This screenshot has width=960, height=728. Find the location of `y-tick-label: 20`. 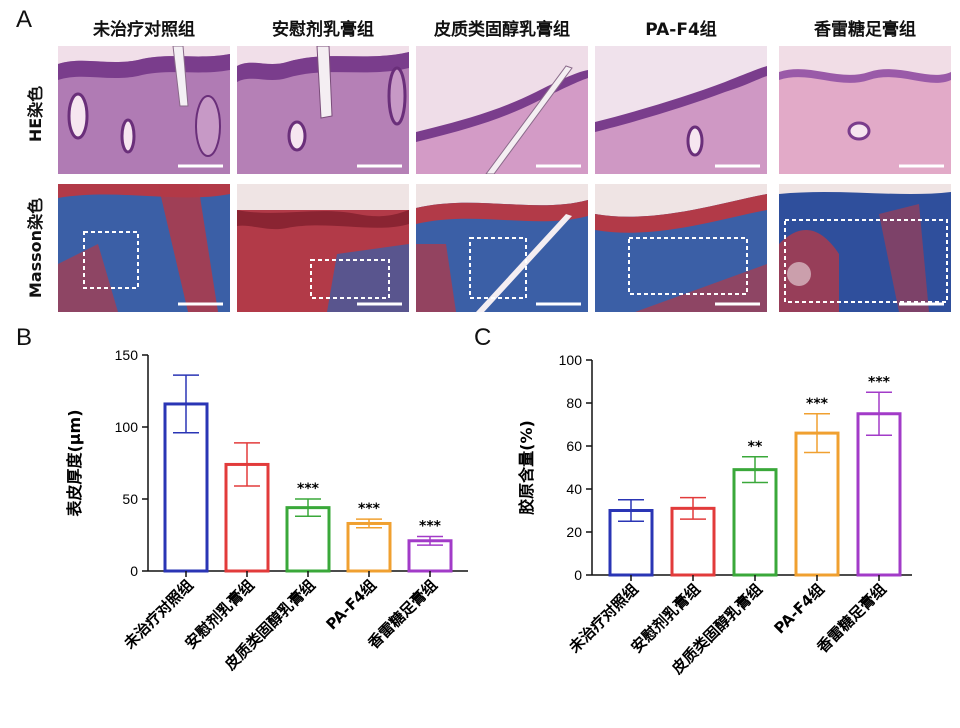

y-tick-label: 20 is located at coordinates (574, 532).